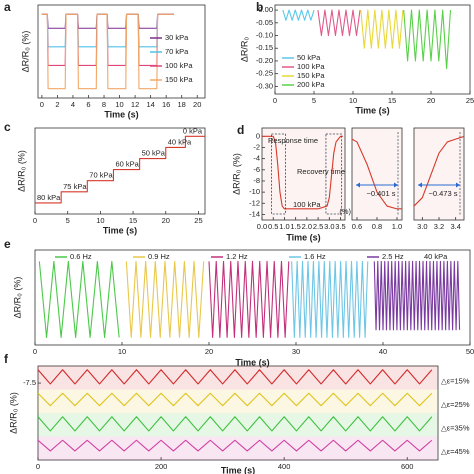 The image size is (474, 474). I want to click on legend-label: 0.9 Hz, so click(159, 256).